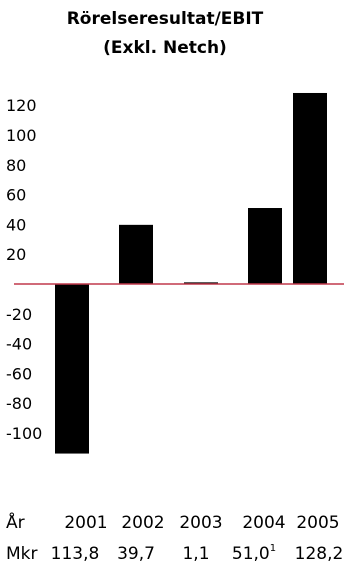 This screenshot has height=569, width=344. What do you see at coordinates (136, 254) in the screenshot?
I see `bar-2002` at bounding box center [136, 254].